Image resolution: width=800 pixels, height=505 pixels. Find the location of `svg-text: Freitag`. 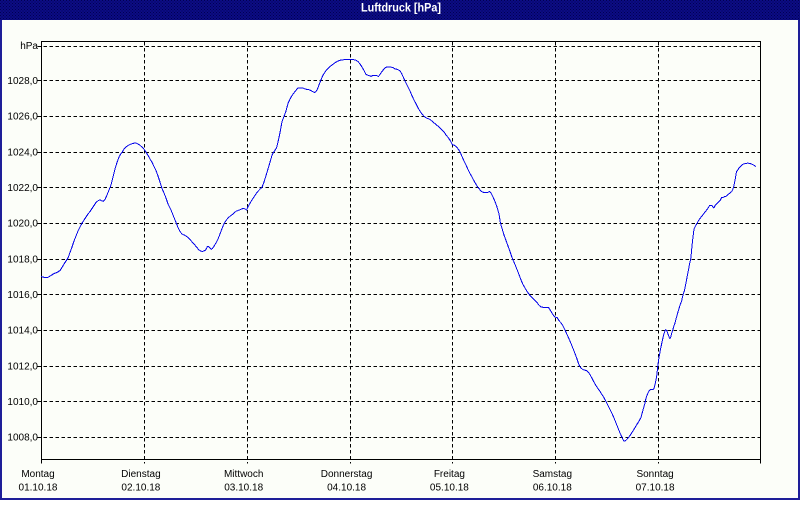

svg-text: Freitag is located at coordinates (449, 474).